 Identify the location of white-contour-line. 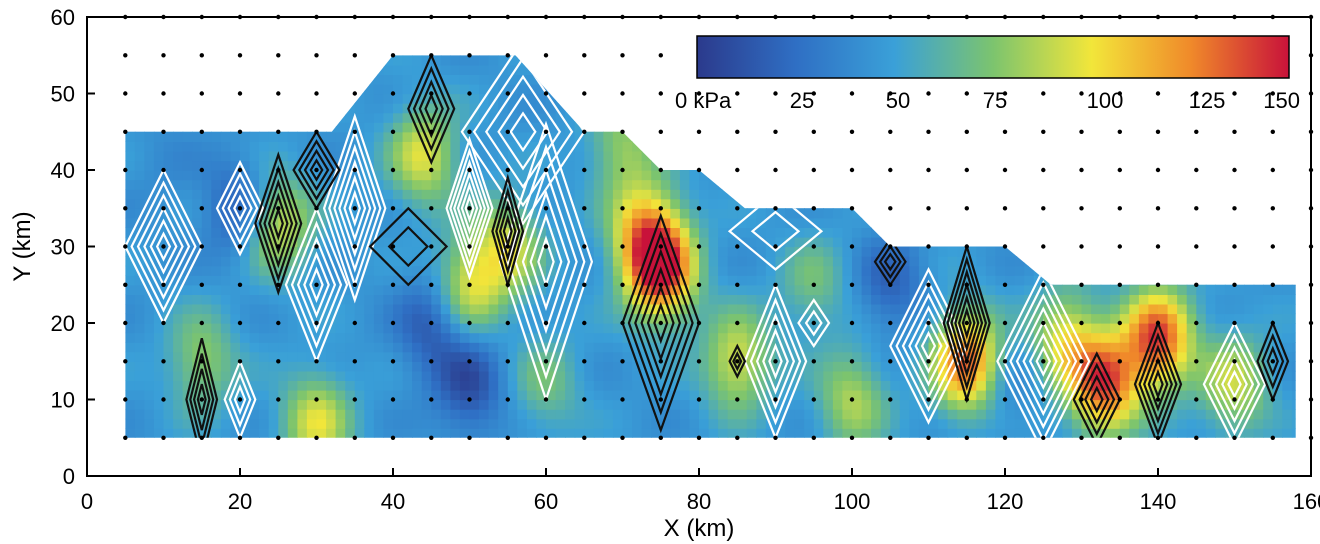
(469, 208).